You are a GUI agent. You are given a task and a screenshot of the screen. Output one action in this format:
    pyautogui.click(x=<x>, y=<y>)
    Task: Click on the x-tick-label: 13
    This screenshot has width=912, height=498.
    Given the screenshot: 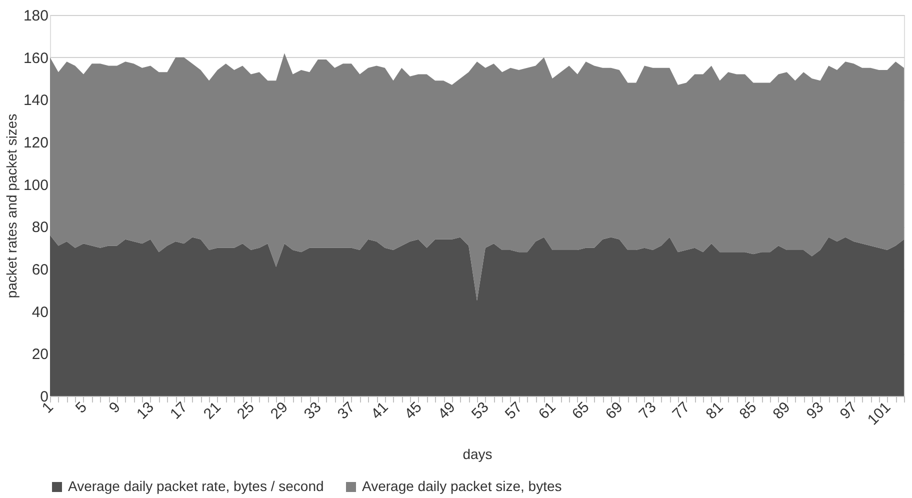 What is the action you would take?
    pyautogui.click(x=146, y=410)
    